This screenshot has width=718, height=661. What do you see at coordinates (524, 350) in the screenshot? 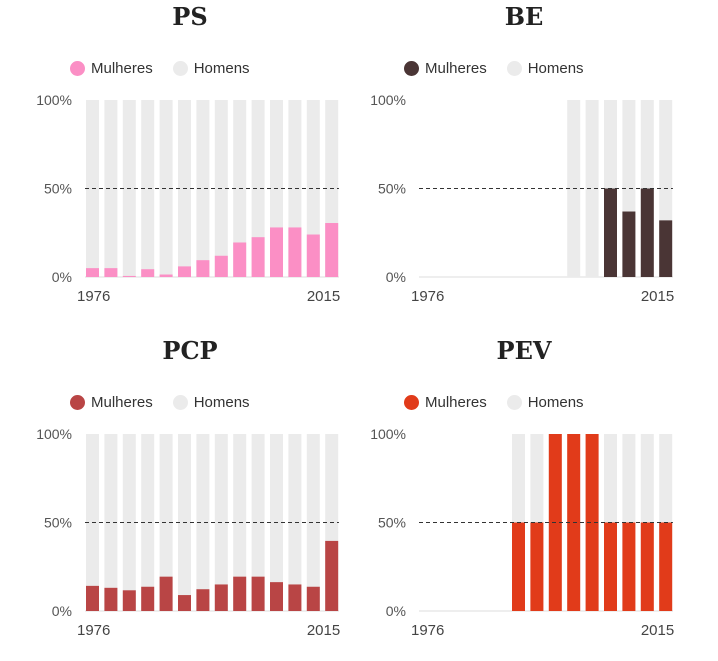
I see `chart-title: PEV` at bounding box center [524, 350].